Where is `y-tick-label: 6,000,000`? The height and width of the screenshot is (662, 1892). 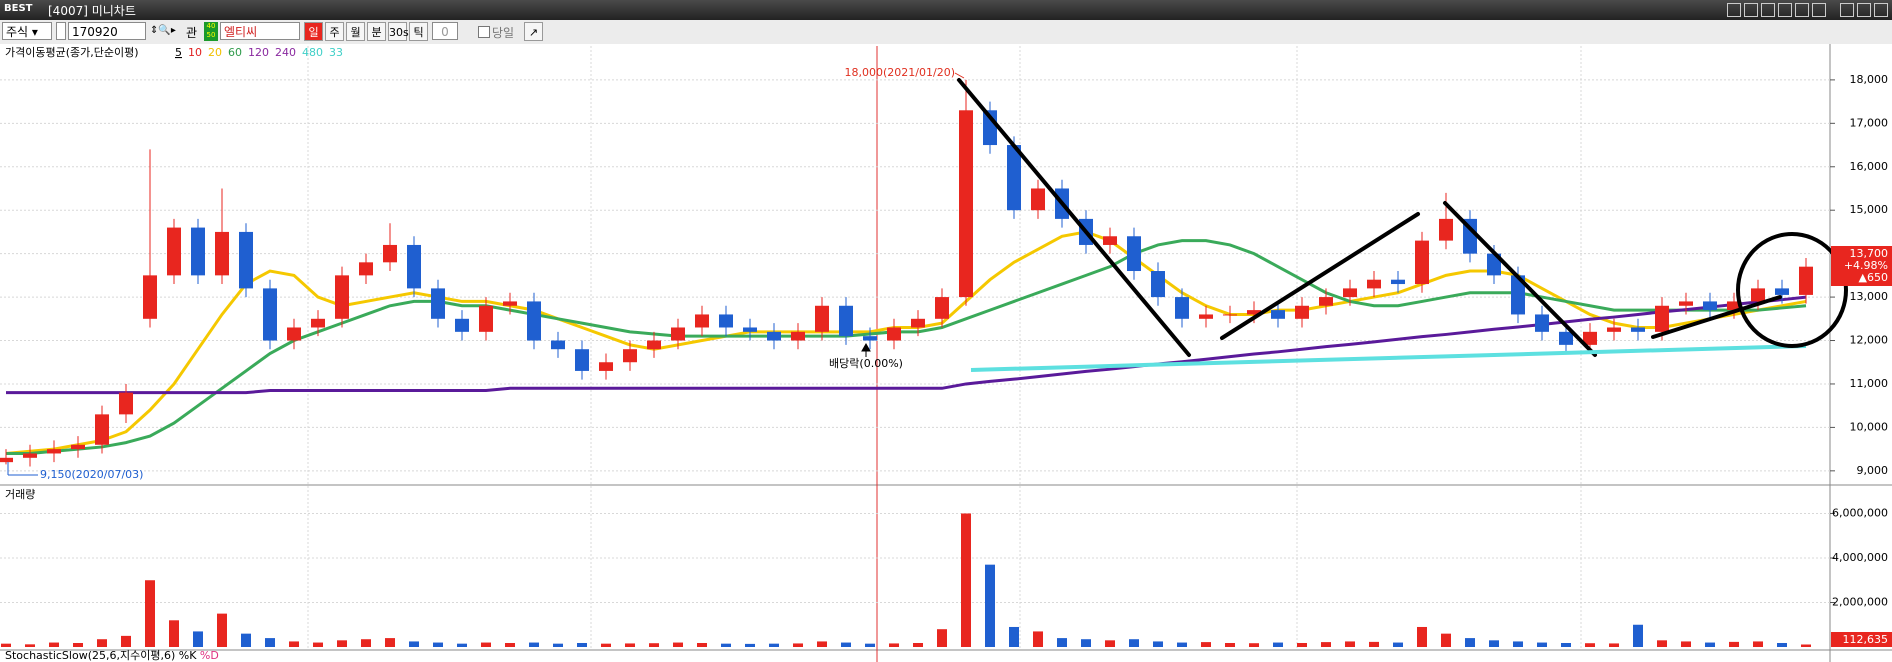 y-tick-label: 6,000,000 is located at coordinates (1860, 512).